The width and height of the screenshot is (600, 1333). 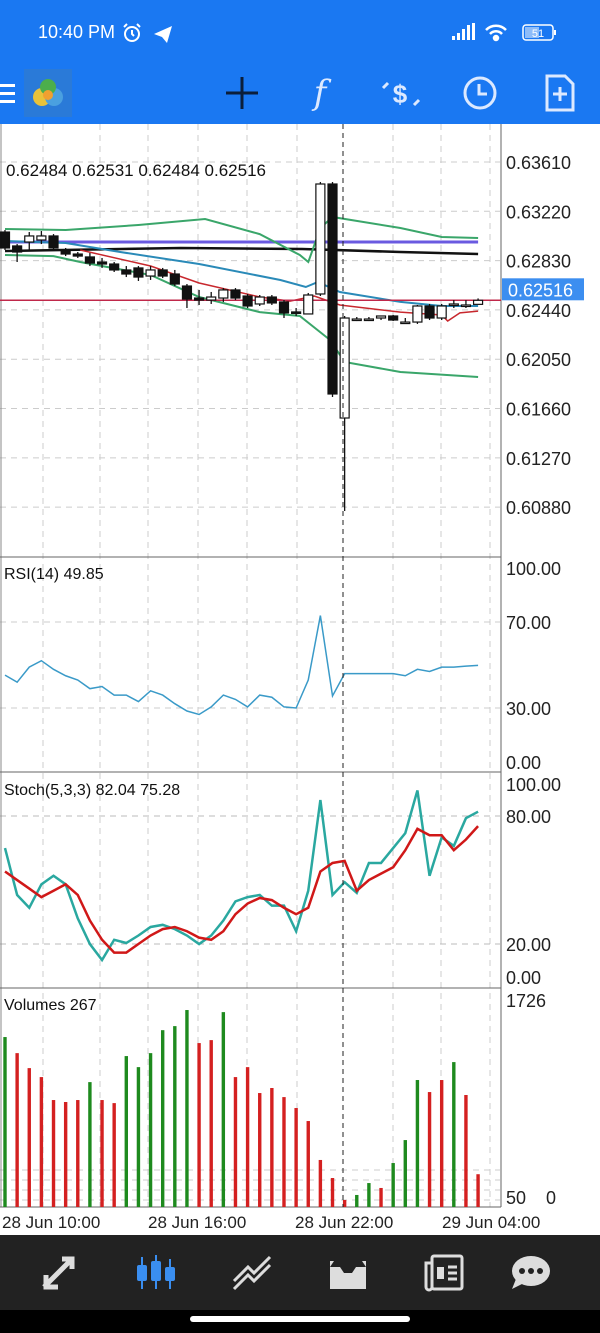 I want to click on rsi-line, so click(x=241, y=665).